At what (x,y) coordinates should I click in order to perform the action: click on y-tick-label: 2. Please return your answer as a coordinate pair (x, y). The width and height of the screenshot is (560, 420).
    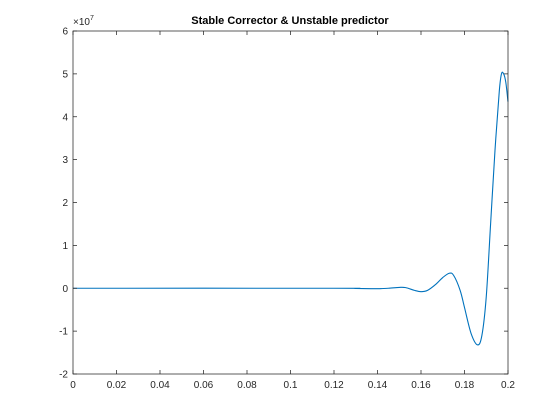
    Looking at the image, I should click on (65, 203).